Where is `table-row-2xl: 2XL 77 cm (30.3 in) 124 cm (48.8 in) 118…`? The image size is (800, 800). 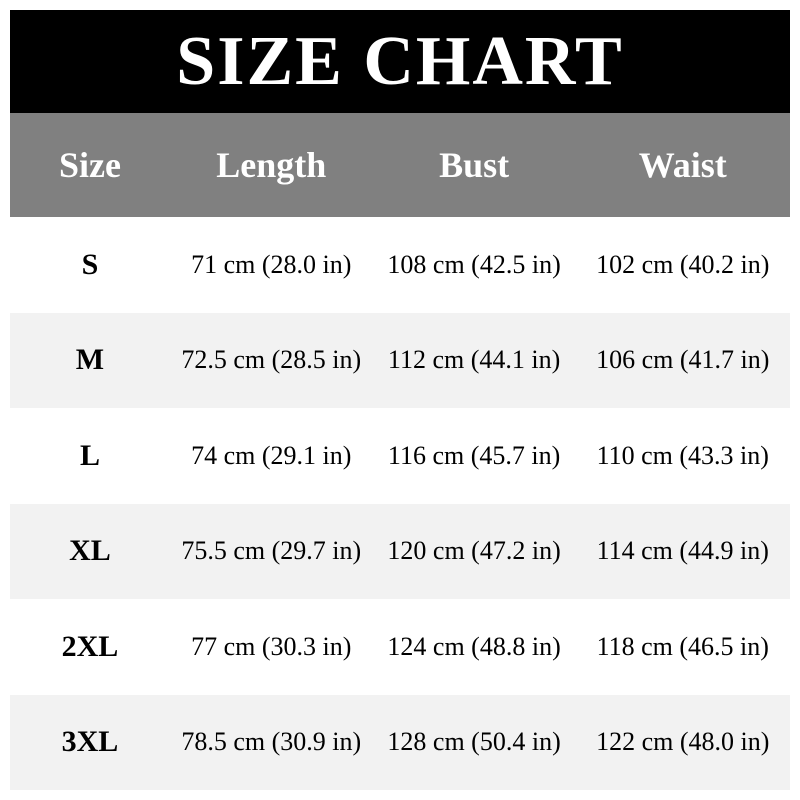
table-row-2xl: 2XL 77 cm (30.3 in) 124 cm (48.8 in) 118… is located at coordinates (400, 647).